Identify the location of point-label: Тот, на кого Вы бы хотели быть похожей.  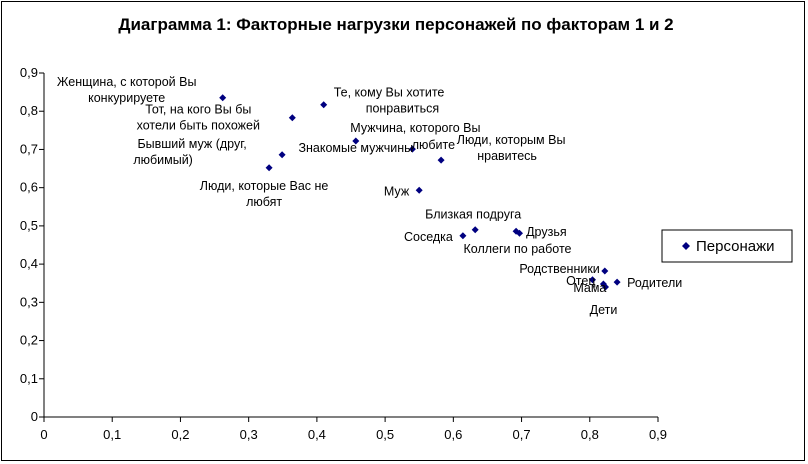
(198, 118).